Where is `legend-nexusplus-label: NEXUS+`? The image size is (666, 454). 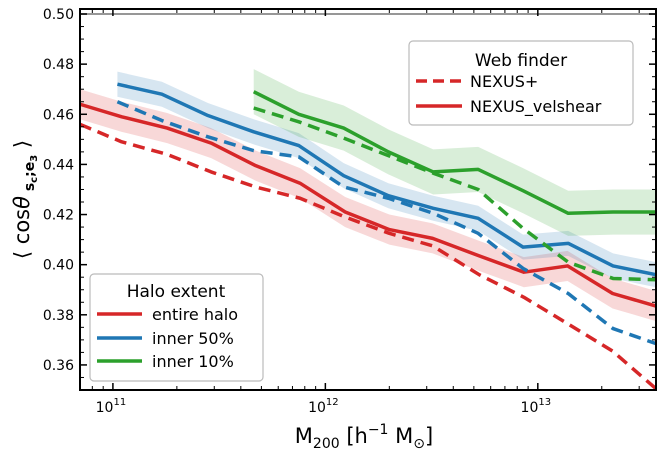 legend-nexusplus-label: NEXUS+ is located at coordinates (504, 81).